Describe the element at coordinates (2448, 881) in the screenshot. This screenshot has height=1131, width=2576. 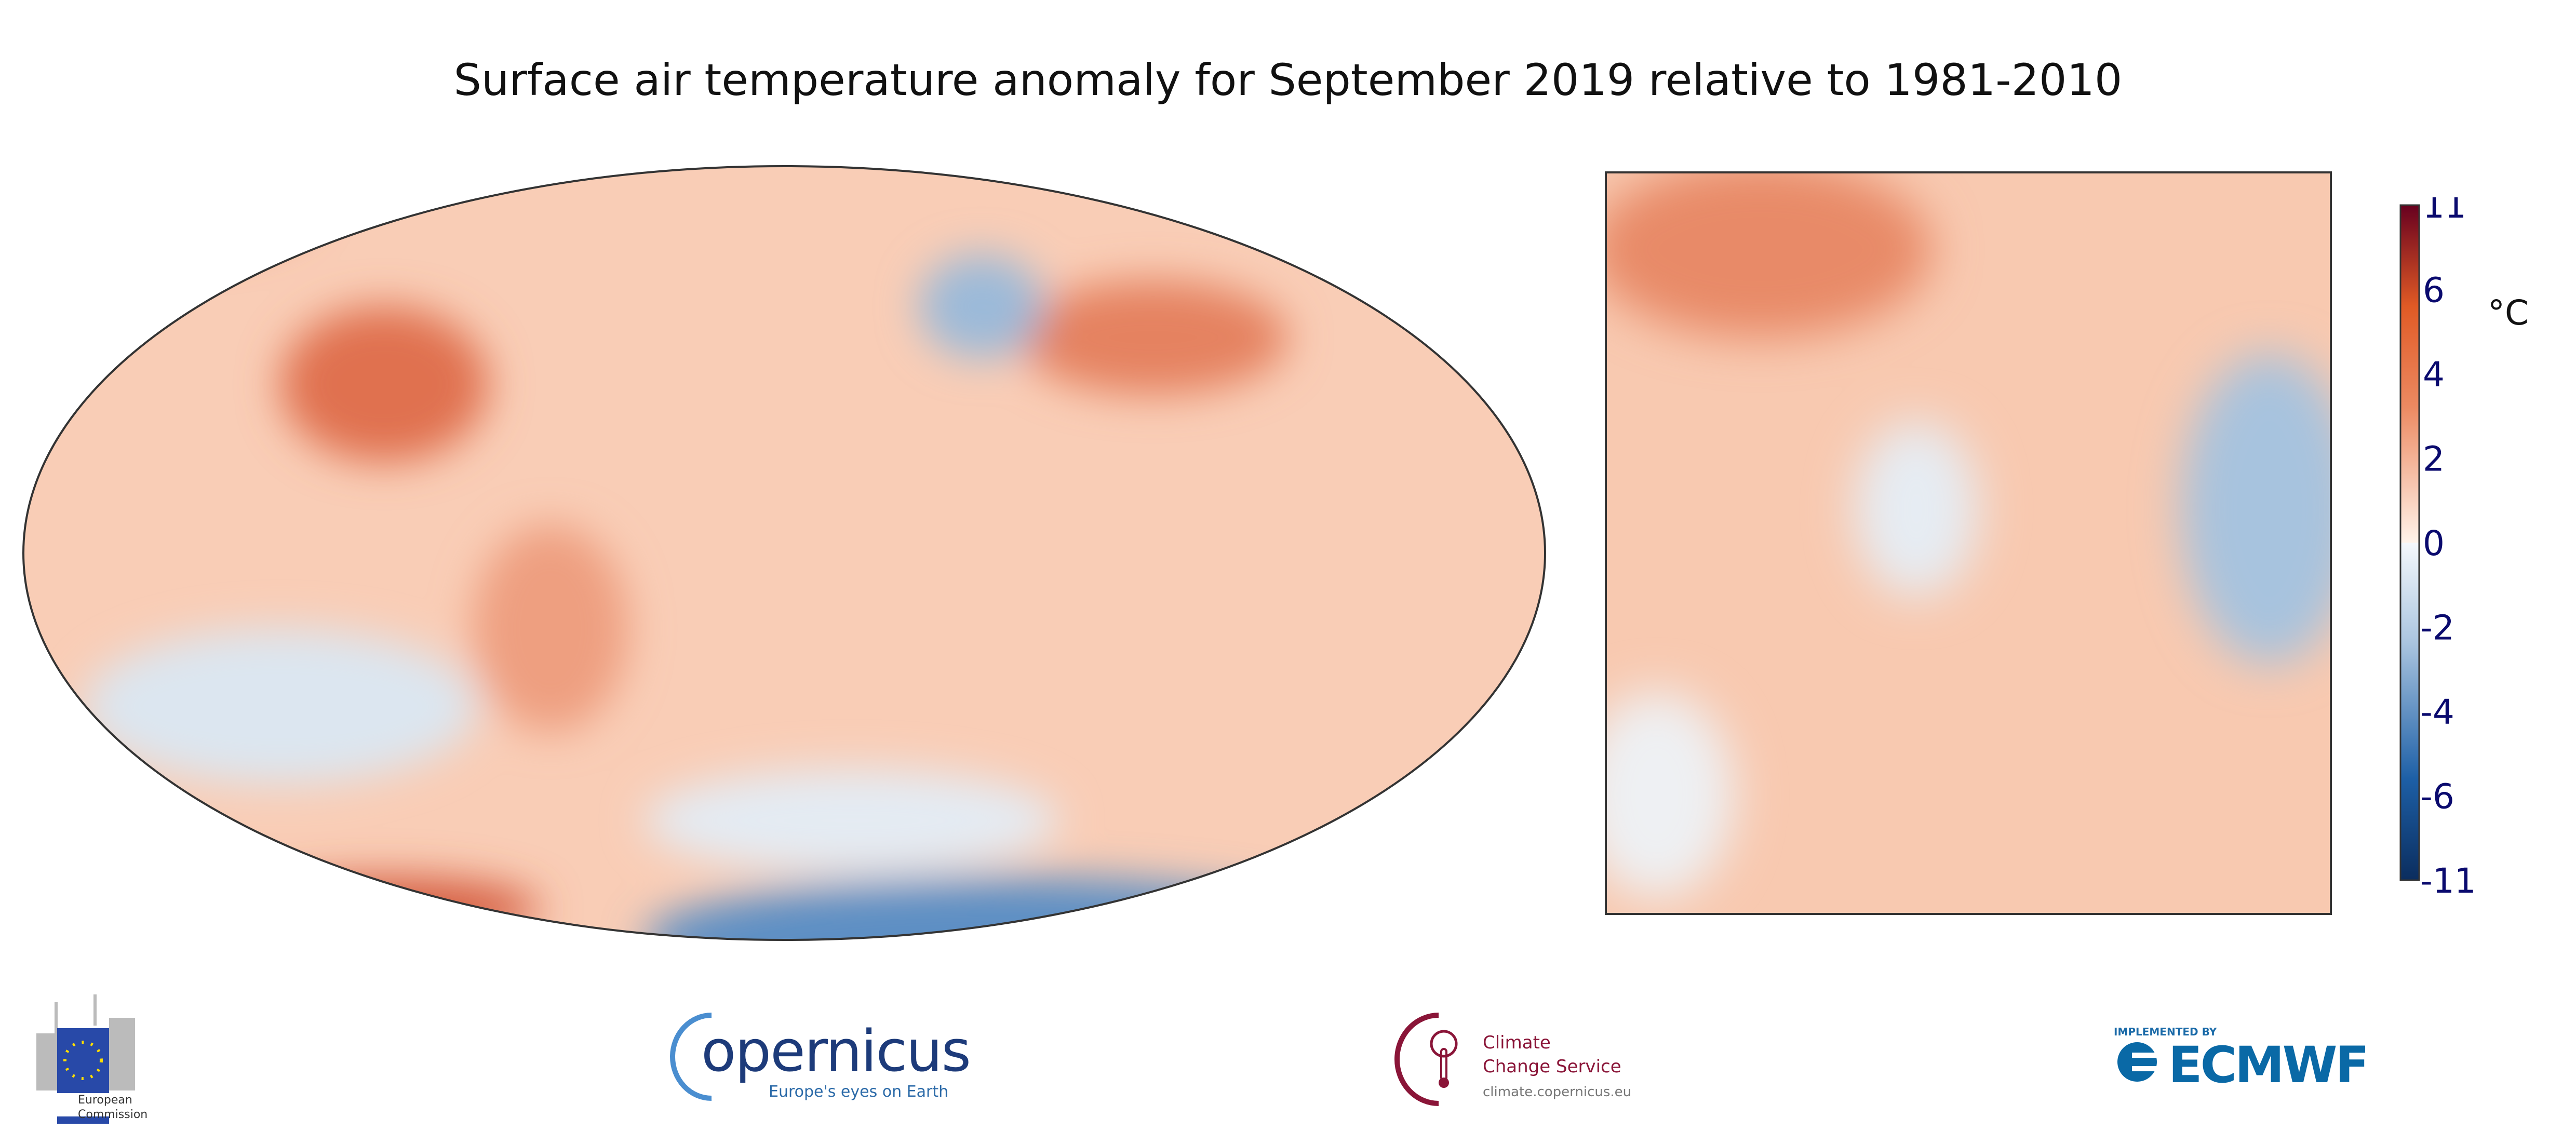
I see `colorbar-tick-label: -11` at that location.